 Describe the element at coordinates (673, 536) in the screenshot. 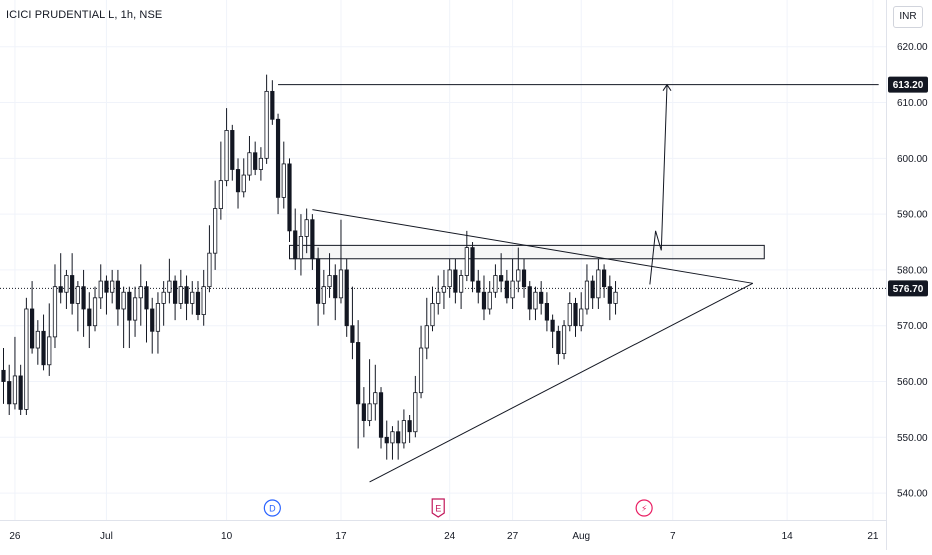

I see `x-tick-label: 7` at that location.